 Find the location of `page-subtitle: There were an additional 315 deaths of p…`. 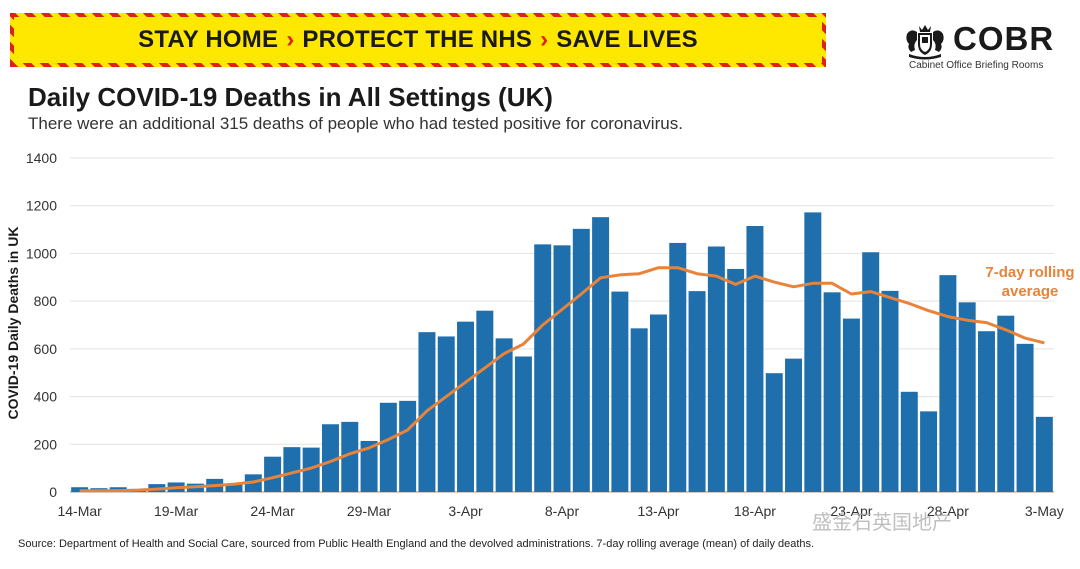

page-subtitle: There were an additional 315 deaths of p… is located at coordinates (355, 123).